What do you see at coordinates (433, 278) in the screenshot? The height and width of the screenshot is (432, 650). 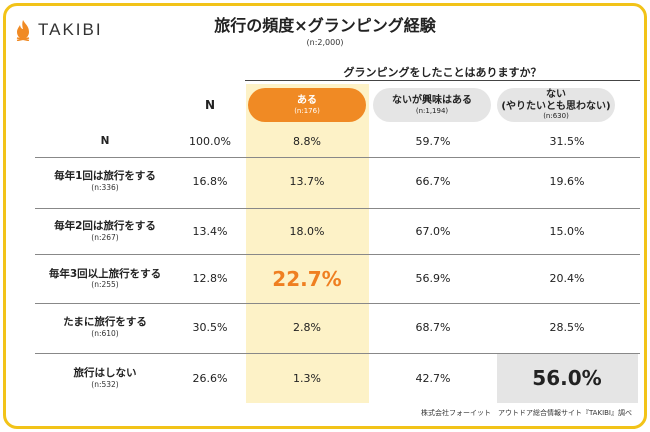 I see `value-cell: 56.9%` at bounding box center [433, 278].